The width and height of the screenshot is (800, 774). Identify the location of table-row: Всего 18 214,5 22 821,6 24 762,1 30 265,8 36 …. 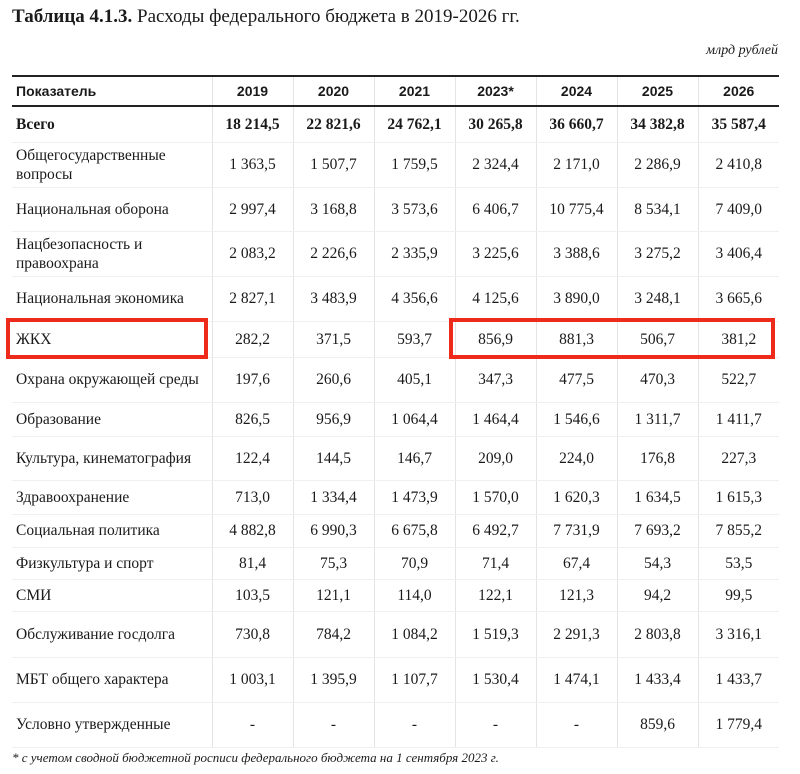
(395, 124).